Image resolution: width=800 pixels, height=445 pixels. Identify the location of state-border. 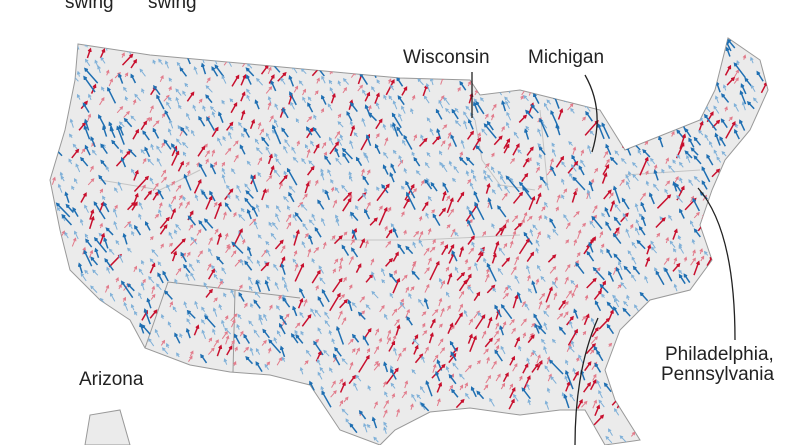
(222, 327).